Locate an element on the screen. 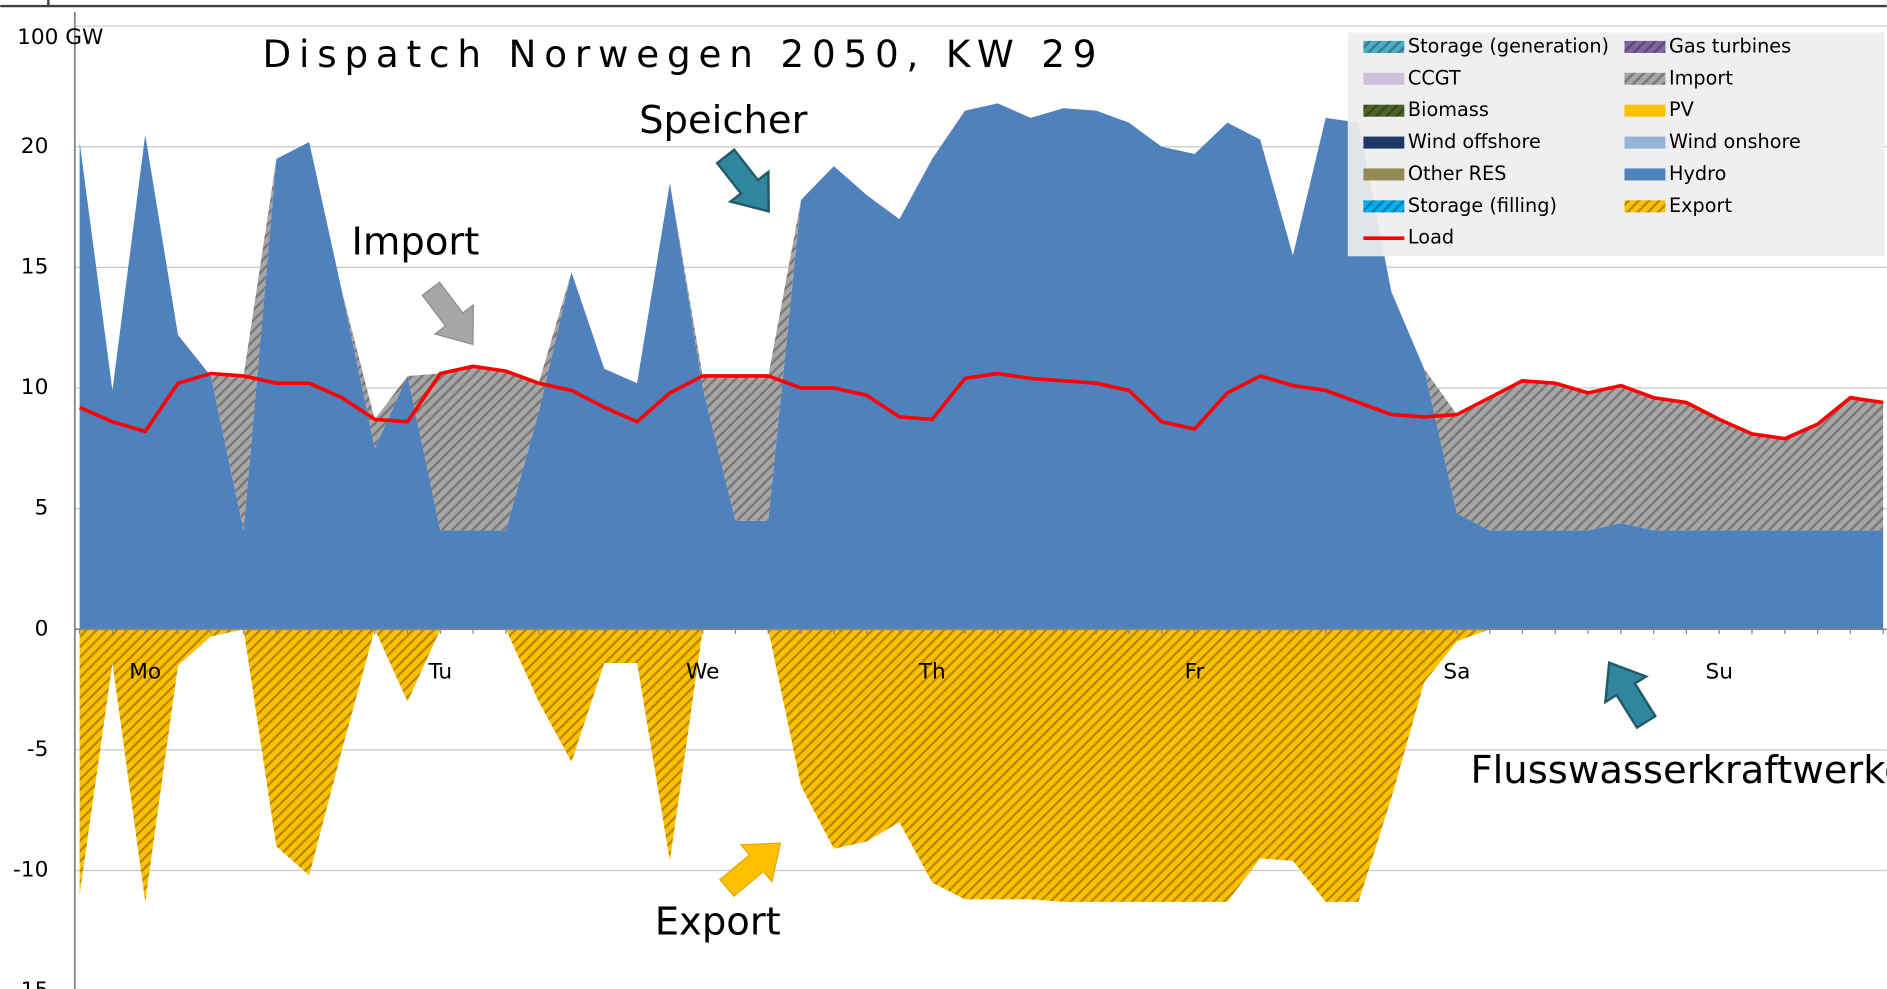 The height and width of the screenshot is (989, 1887). x-tick-label: Tu is located at coordinates (440, 672).